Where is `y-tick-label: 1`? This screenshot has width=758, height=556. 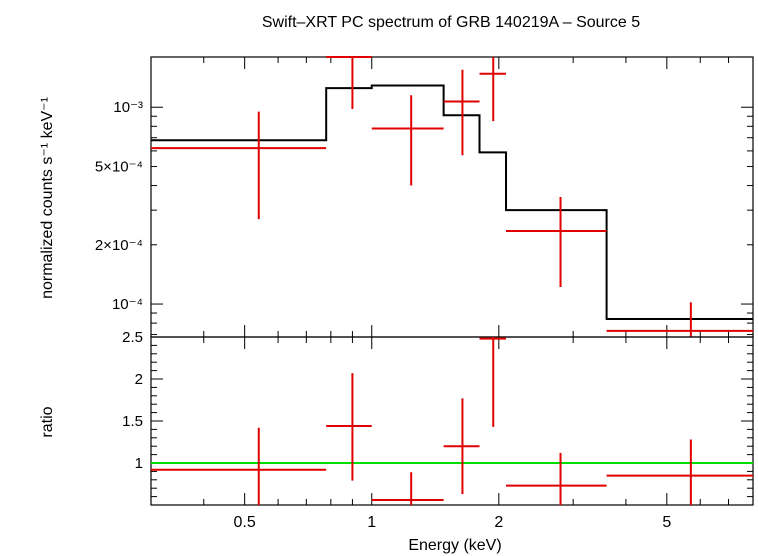
y-tick-label: 1 is located at coordinates (139, 463).